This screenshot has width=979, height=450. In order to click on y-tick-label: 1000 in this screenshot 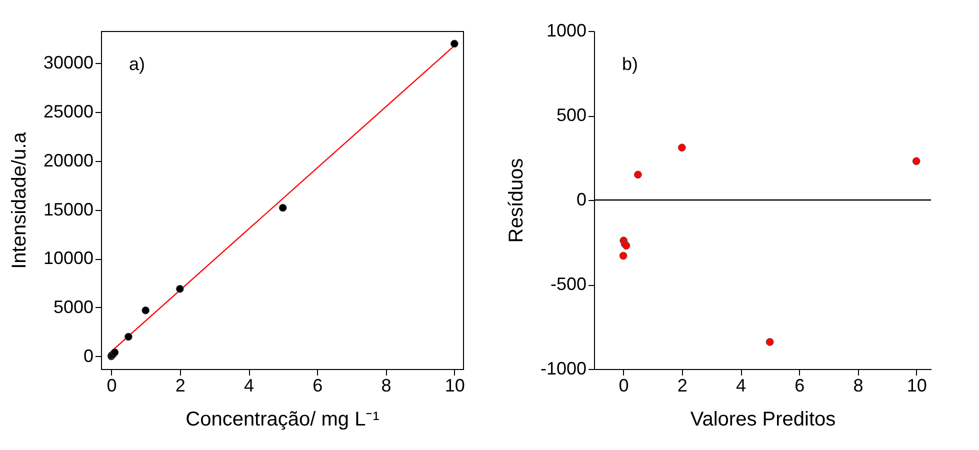, I will do `click(566, 30)`.